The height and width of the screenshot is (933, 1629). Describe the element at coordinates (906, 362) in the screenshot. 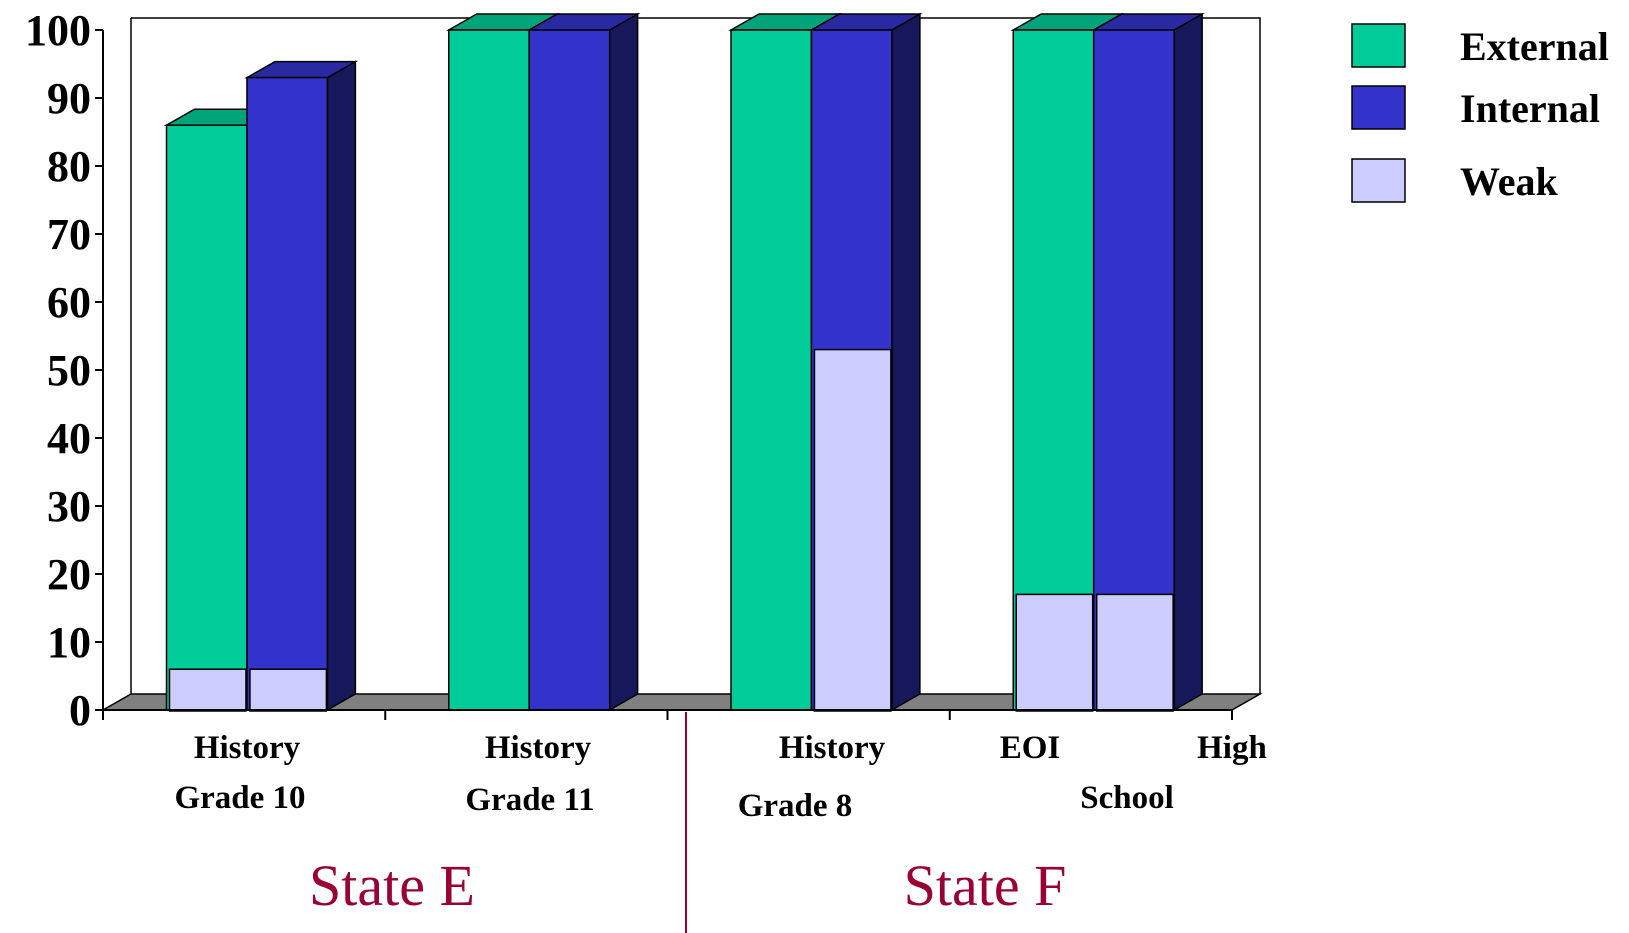

I see `bar-internal-2-side` at that location.